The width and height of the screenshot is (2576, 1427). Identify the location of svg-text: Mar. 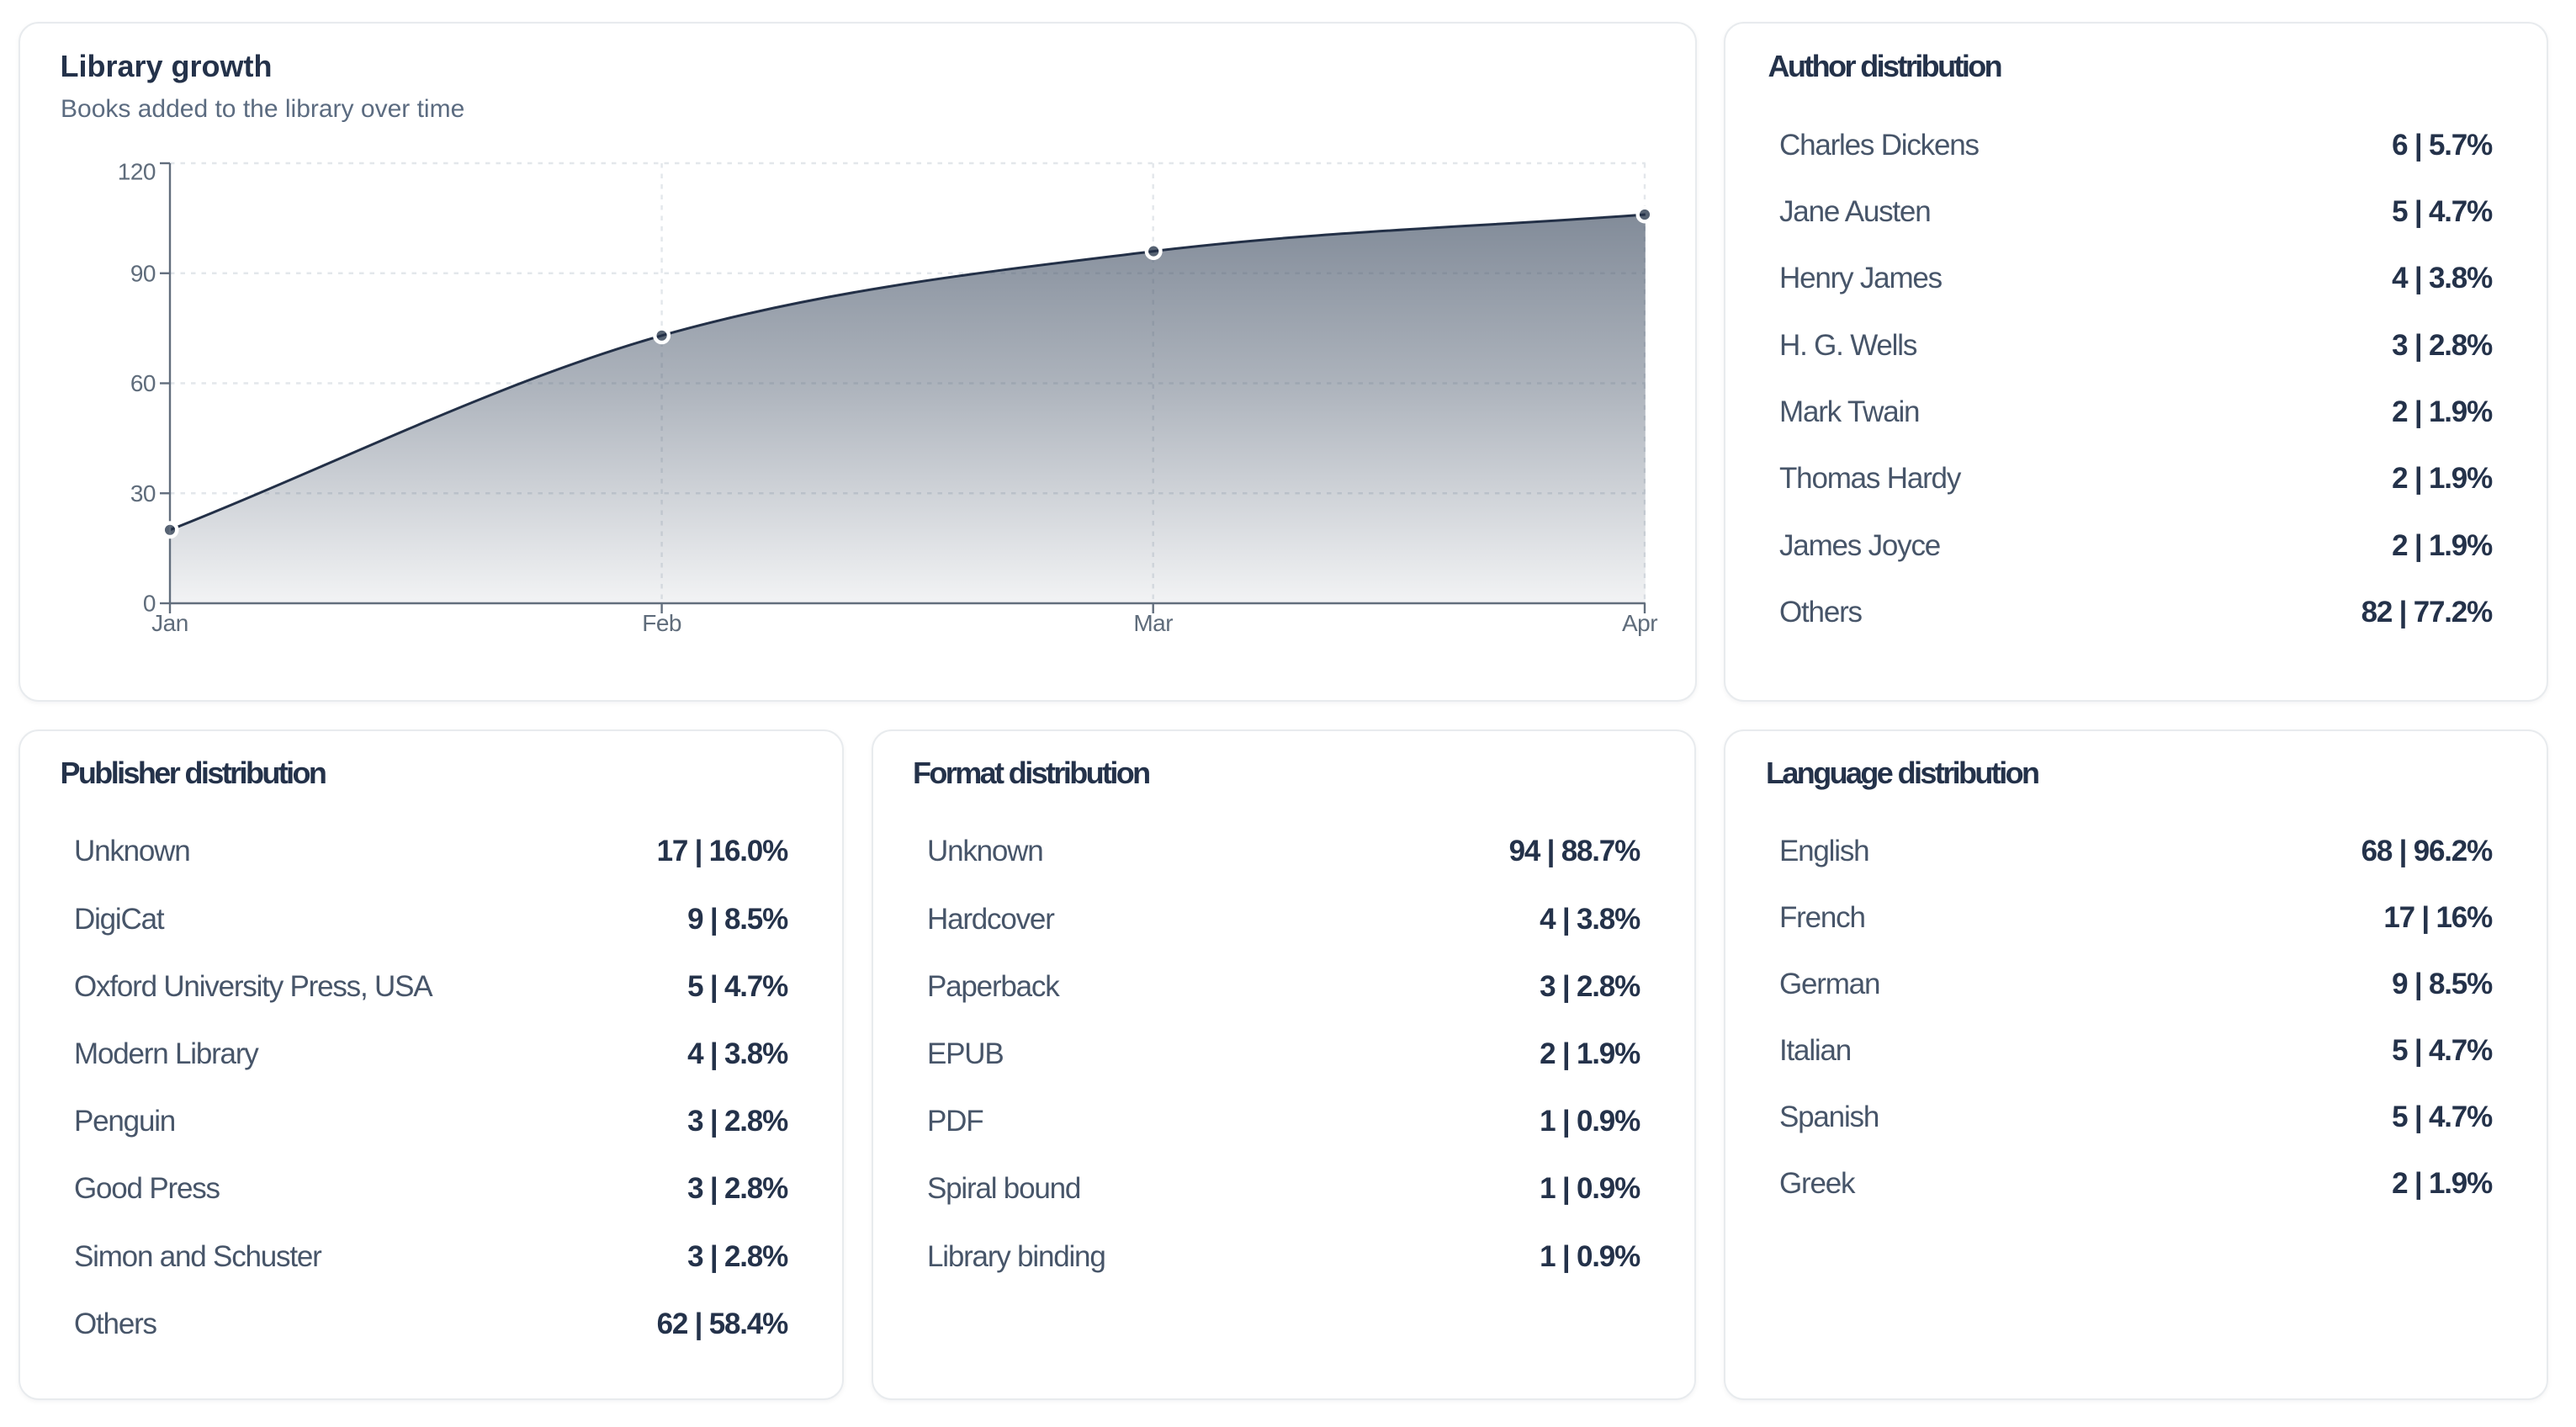
(1153, 623).